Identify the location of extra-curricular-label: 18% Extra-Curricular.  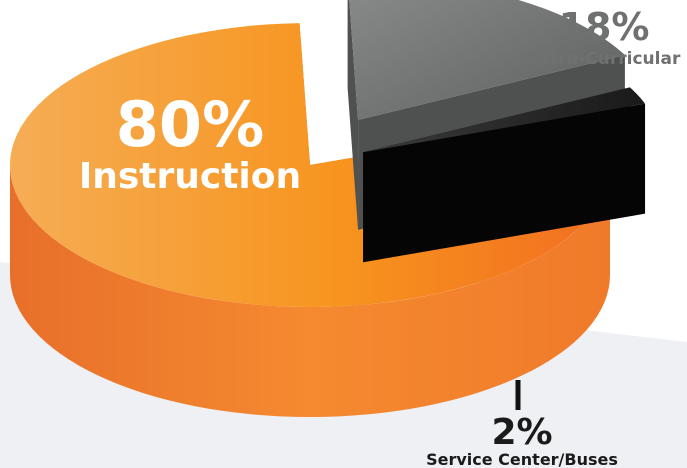
(604, 37).